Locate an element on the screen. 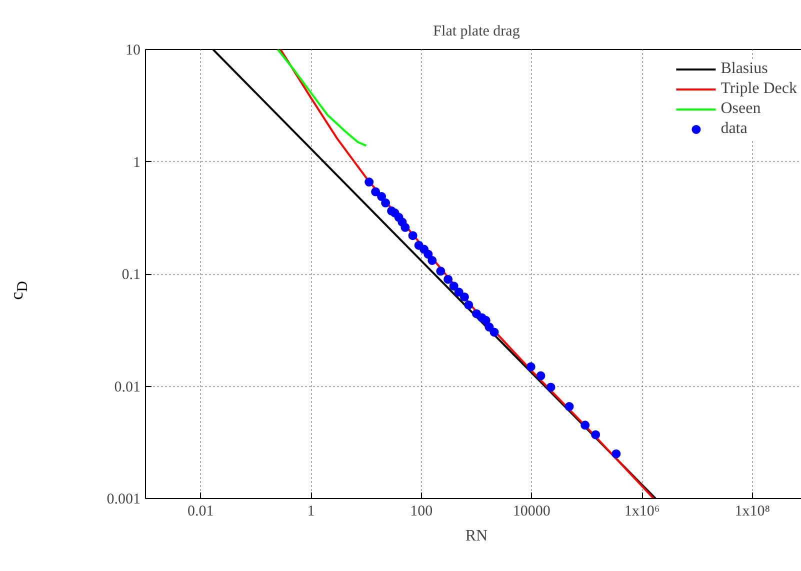 The image size is (801, 571). x-tick-label: 1 is located at coordinates (311, 512).